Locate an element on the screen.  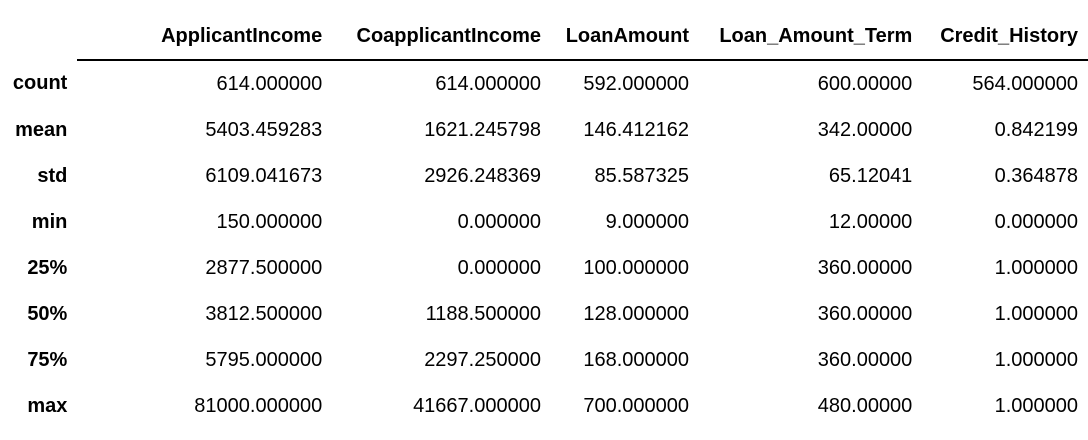
table-cell: 342.00000 is located at coordinates (865, 129).